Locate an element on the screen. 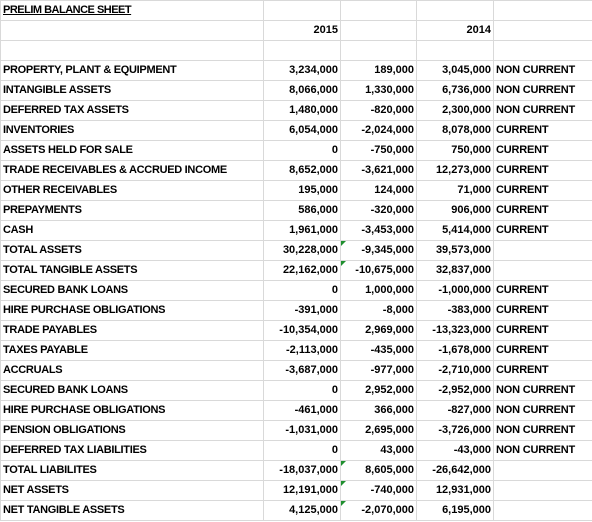  value-2015: 4,125,000 is located at coordinates (302, 510).